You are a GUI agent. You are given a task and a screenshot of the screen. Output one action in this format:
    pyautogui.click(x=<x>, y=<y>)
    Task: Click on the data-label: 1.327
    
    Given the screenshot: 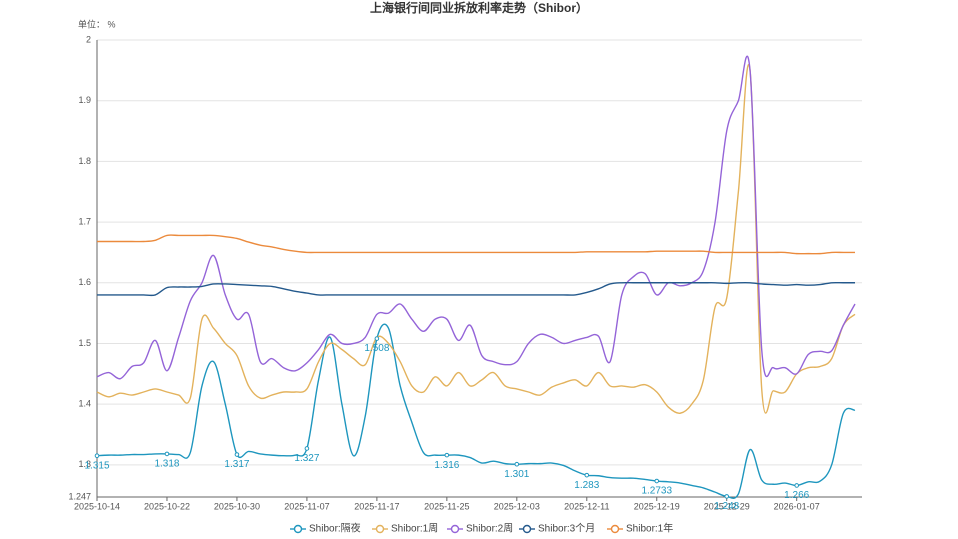 What is the action you would take?
    pyautogui.click(x=306, y=458)
    